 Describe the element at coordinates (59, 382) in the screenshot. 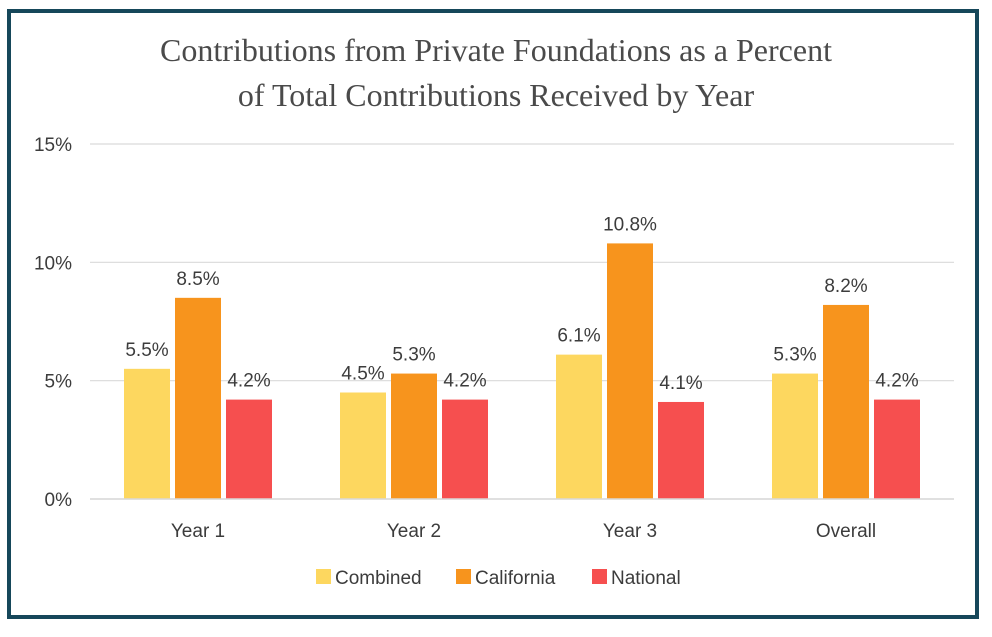

I see `y-tick-label: 5%` at that location.